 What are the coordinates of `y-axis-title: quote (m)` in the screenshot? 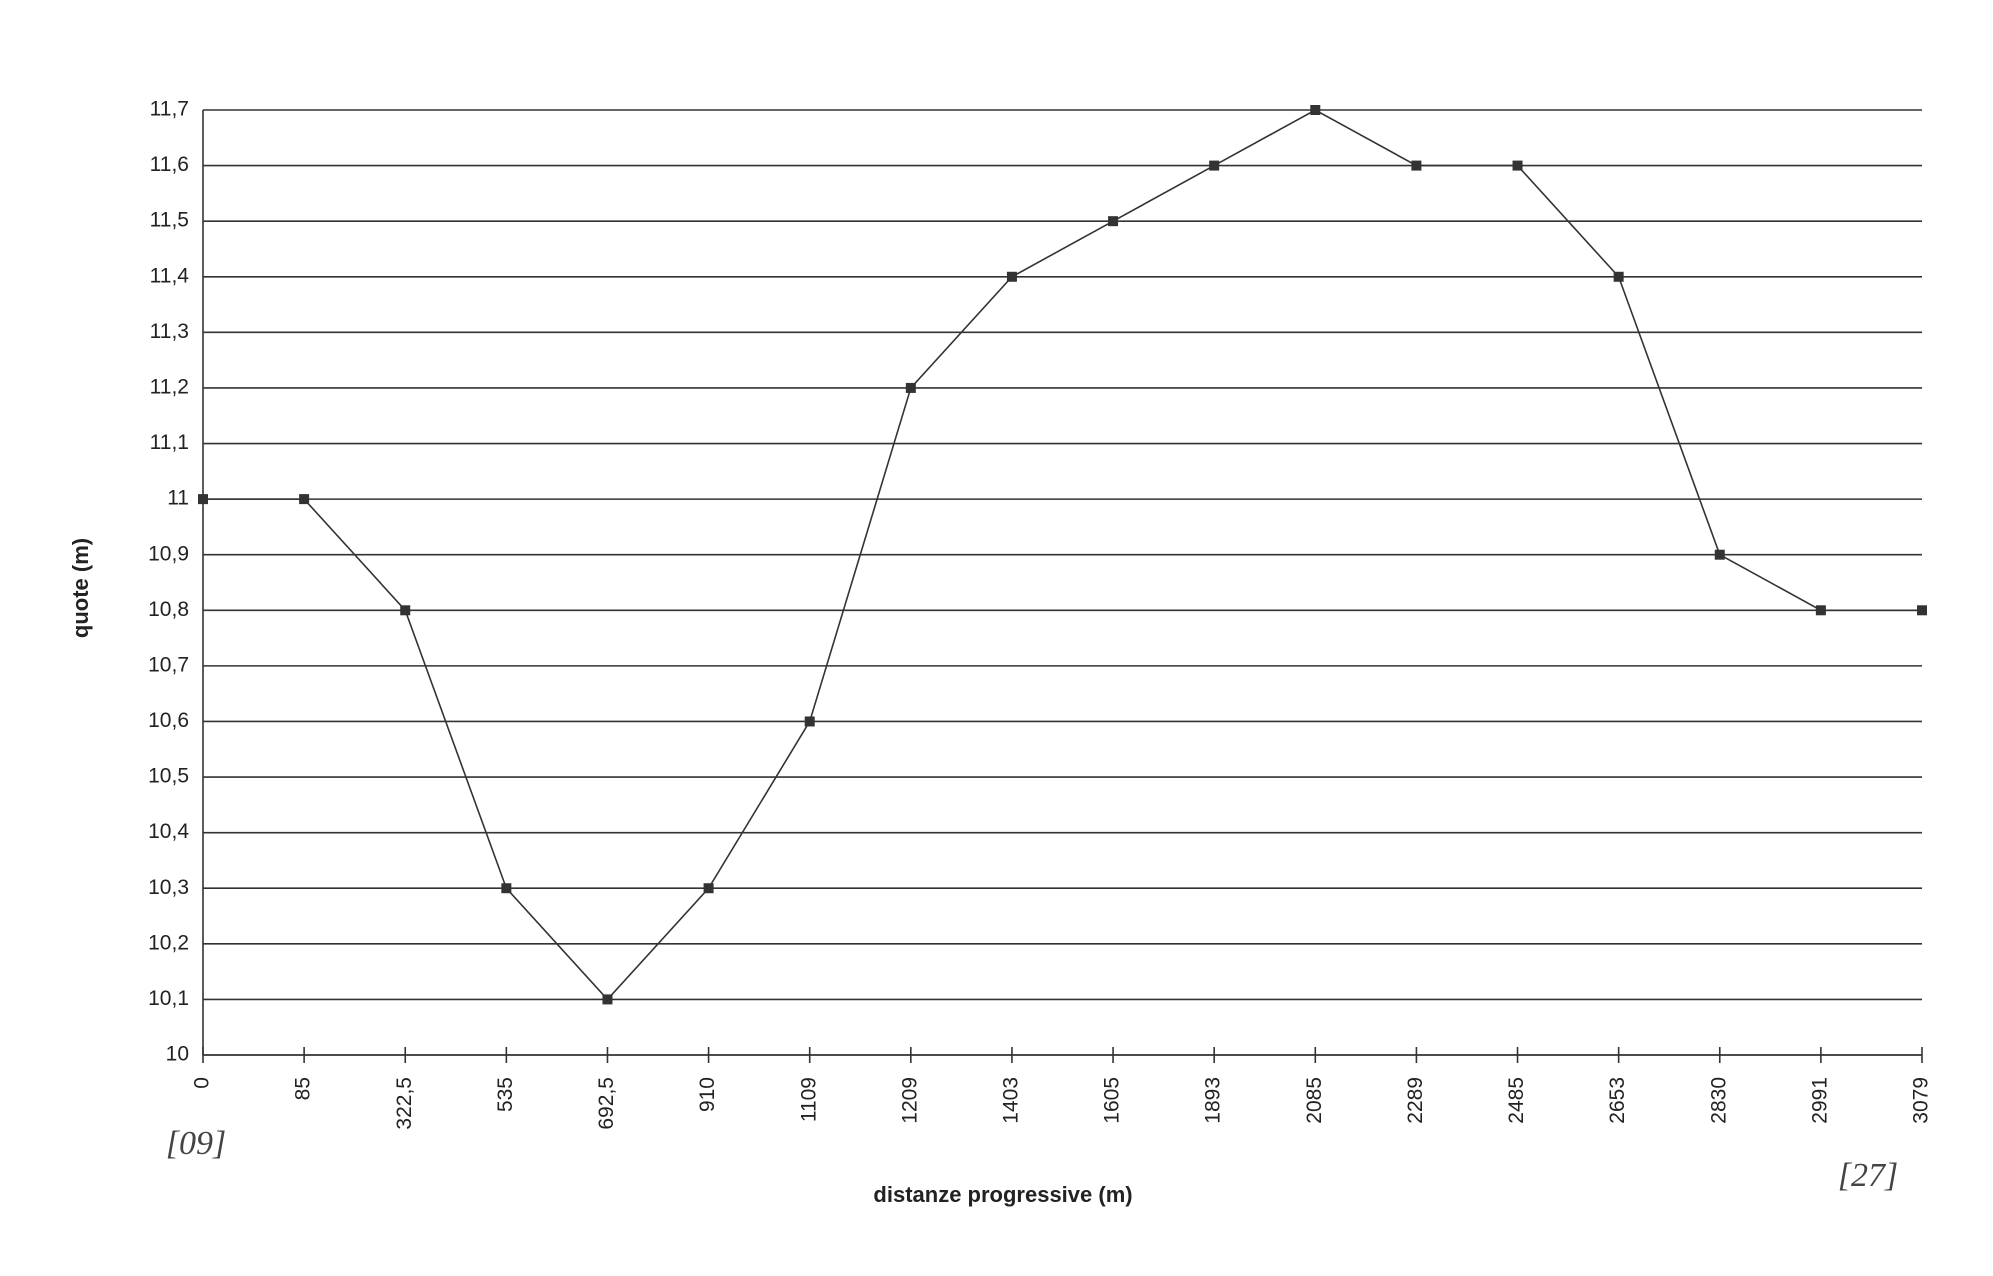 It's located at (80, 588).